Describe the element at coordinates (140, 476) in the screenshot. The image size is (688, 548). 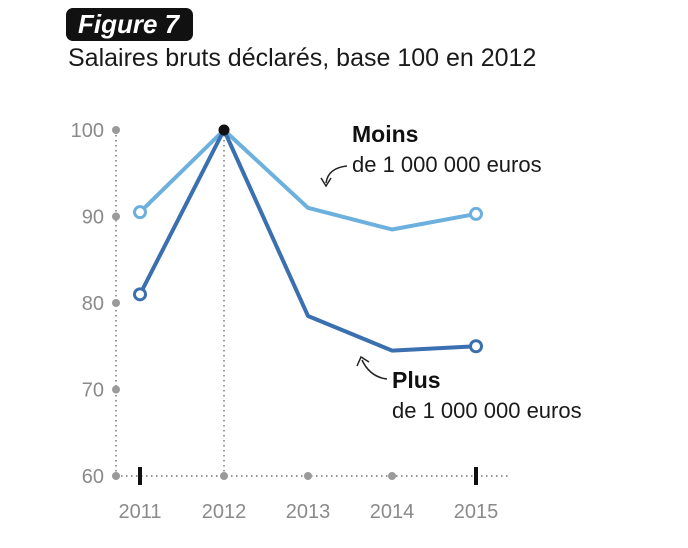
I see `x-tick-mark-2011` at that location.